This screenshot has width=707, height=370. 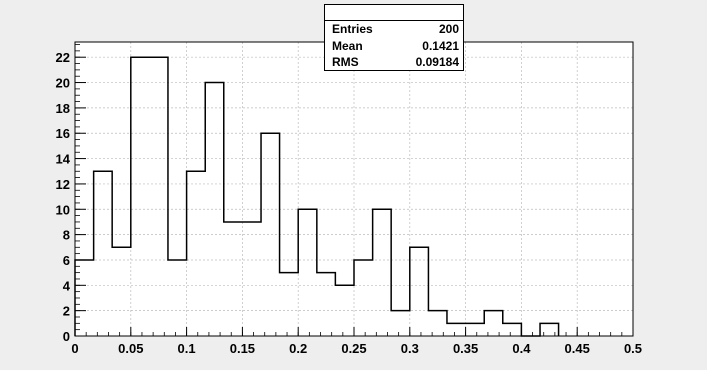 I want to click on y-tick-label: 14, so click(x=63, y=159).